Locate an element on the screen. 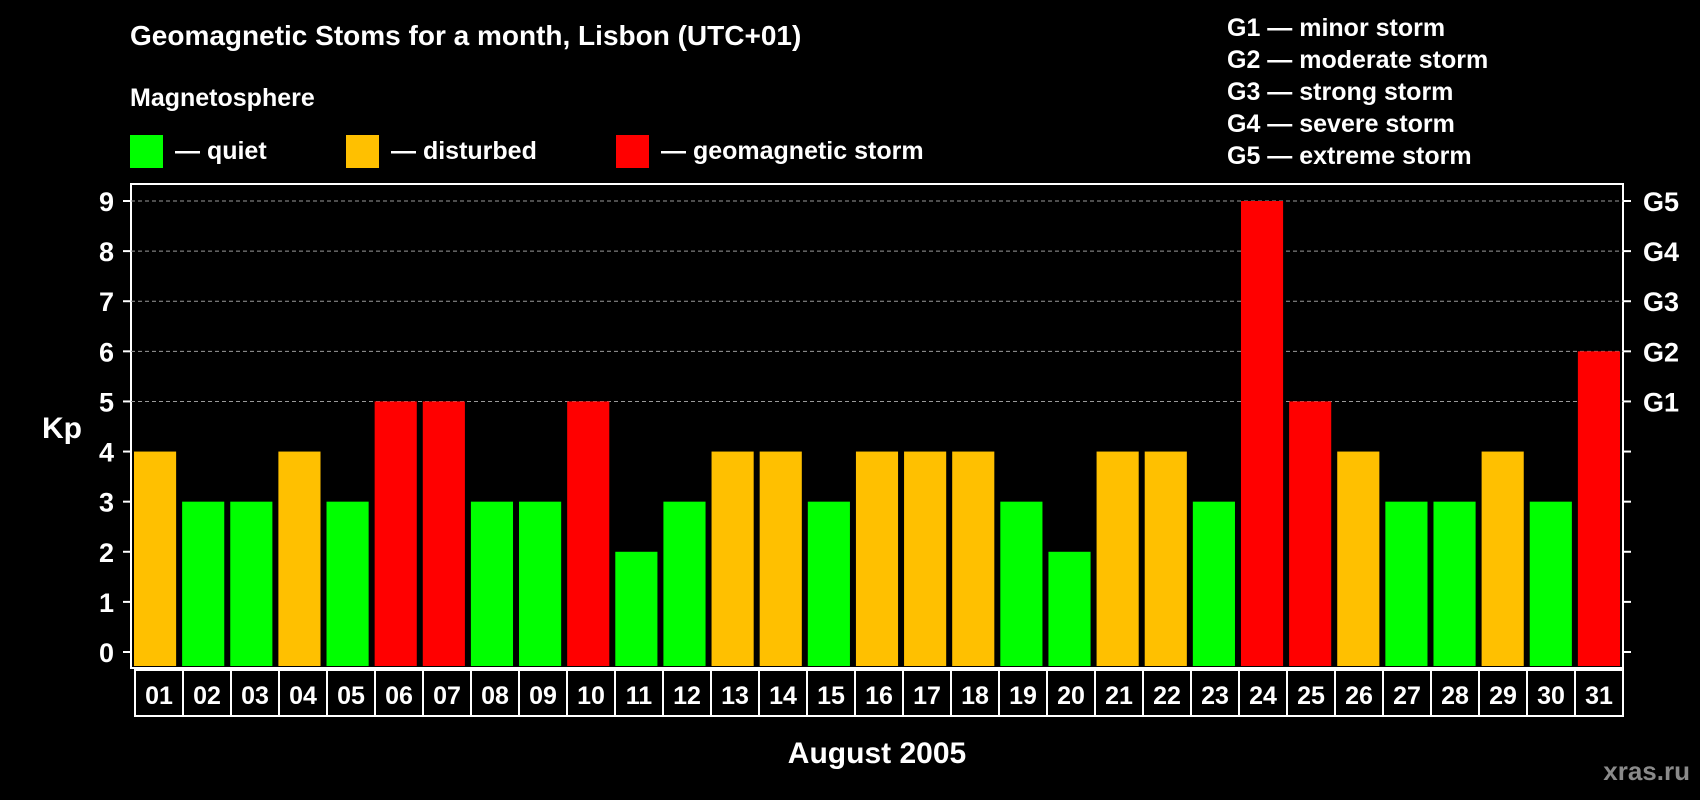  y-axis-label: Kp is located at coordinates (62, 428).